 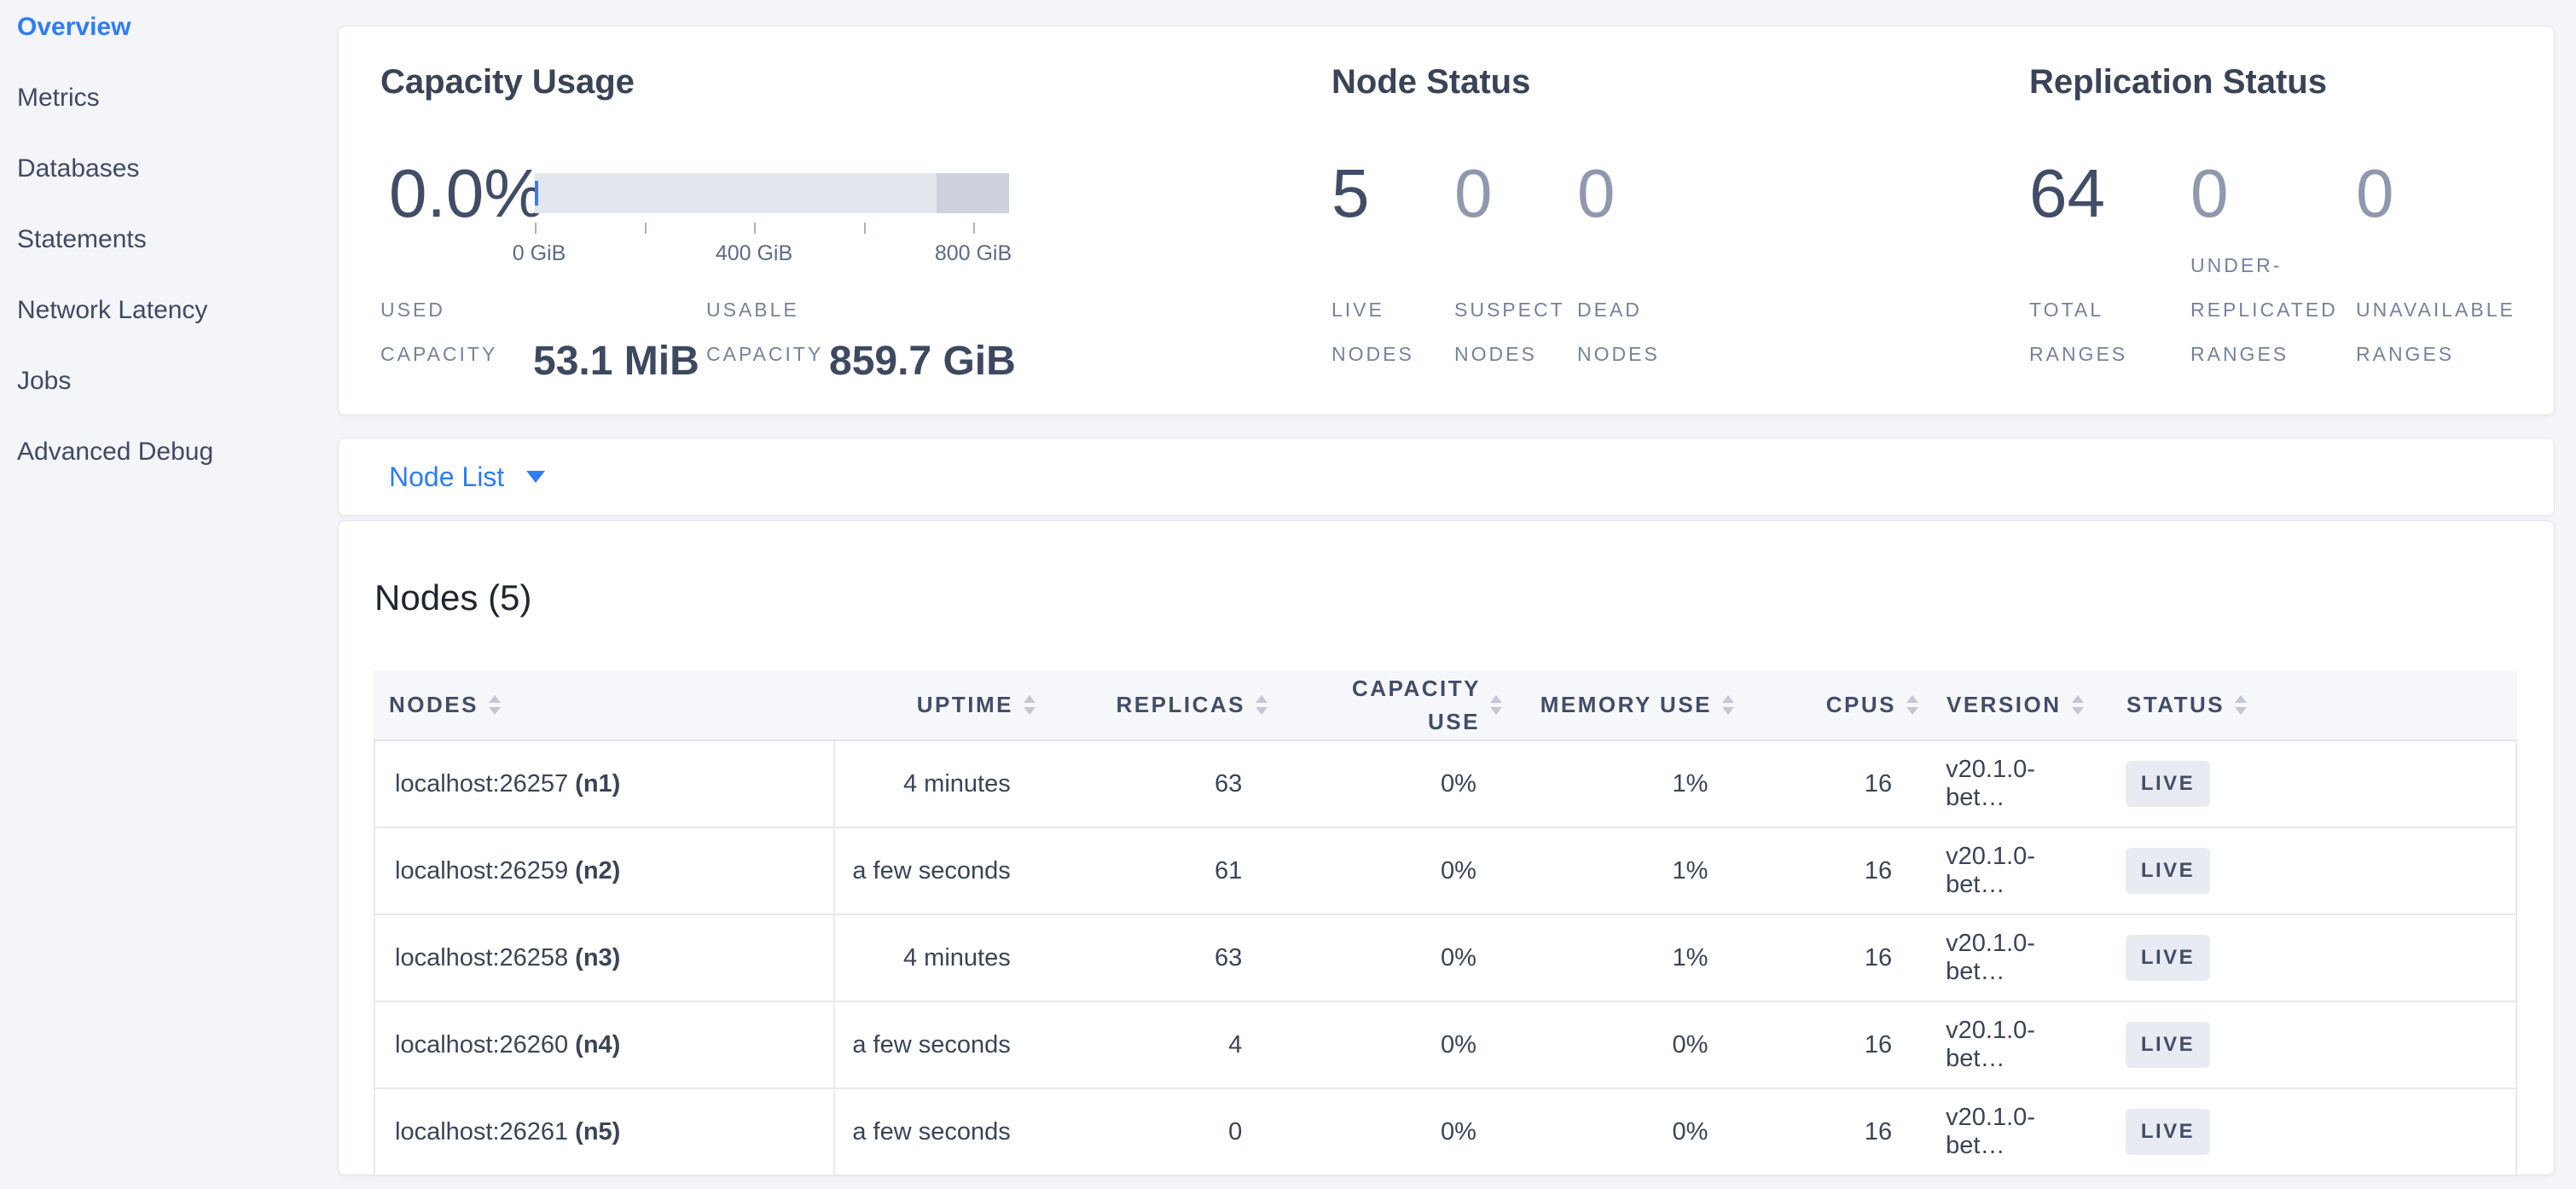 I want to click on column-header-label: REPLICAS, so click(x=1180, y=704).